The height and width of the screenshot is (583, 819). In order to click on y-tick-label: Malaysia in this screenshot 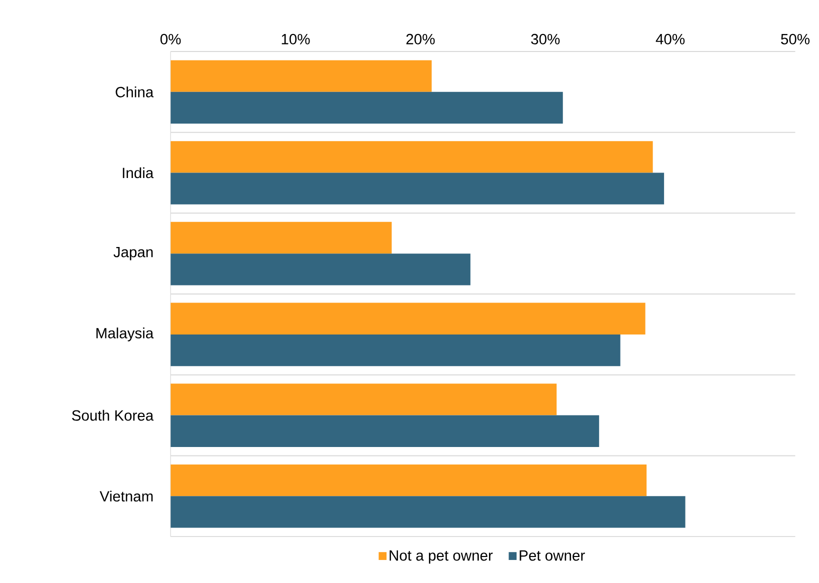, I will do `click(125, 335)`.